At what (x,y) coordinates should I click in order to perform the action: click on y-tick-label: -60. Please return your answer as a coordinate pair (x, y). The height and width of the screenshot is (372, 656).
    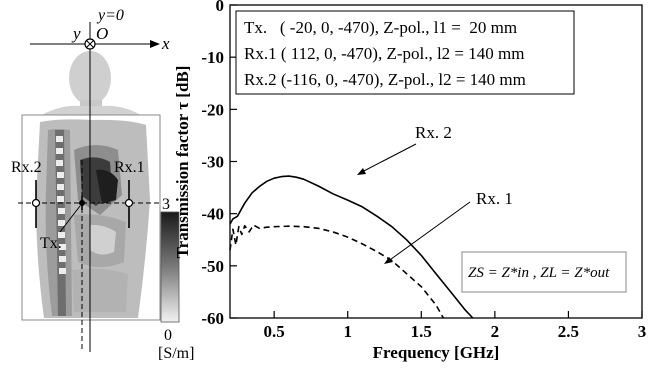
    Looking at the image, I should click on (212, 318).